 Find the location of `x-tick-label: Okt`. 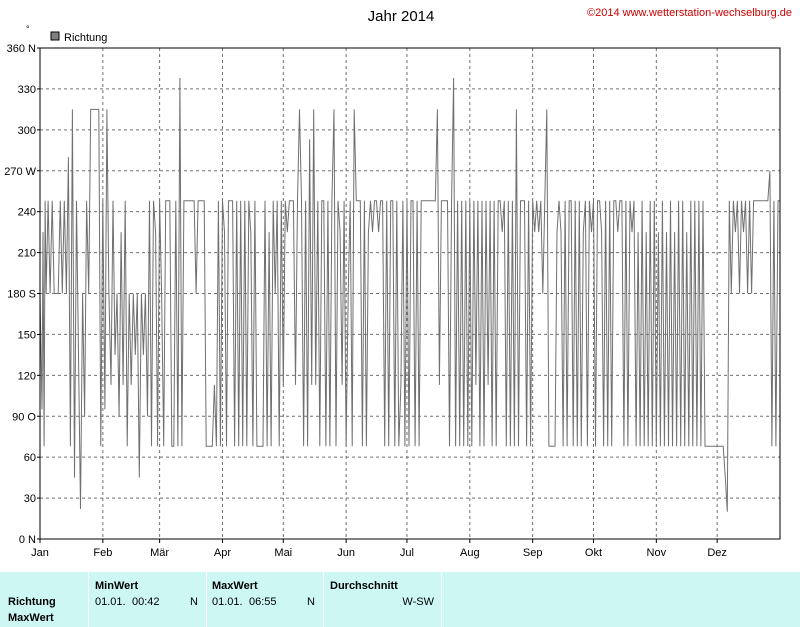

x-tick-label: Okt is located at coordinates (593, 553).